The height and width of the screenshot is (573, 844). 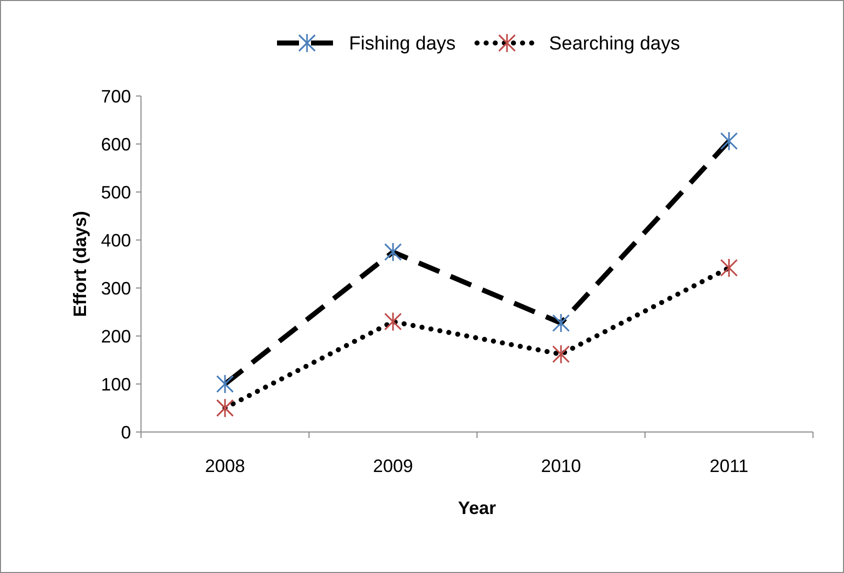 What do you see at coordinates (561, 466) in the screenshot?
I see `x-tick-label: 2010` at bounding box center [561, 466].